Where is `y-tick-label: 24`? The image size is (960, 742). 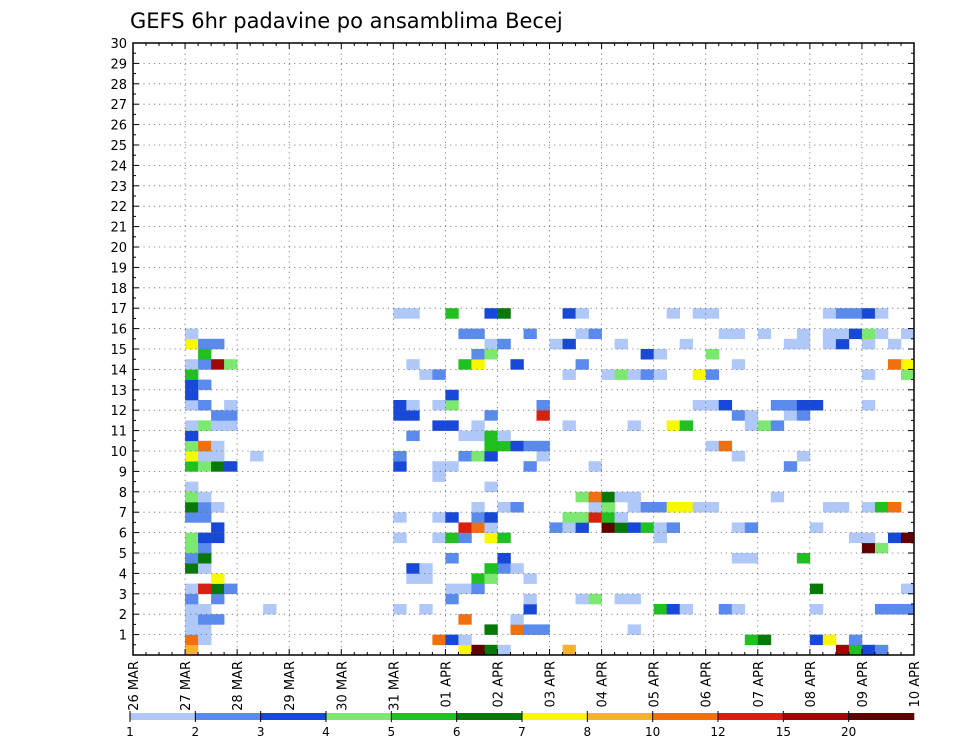 y-tick-label: 24 is located at coordinates (118, 166).